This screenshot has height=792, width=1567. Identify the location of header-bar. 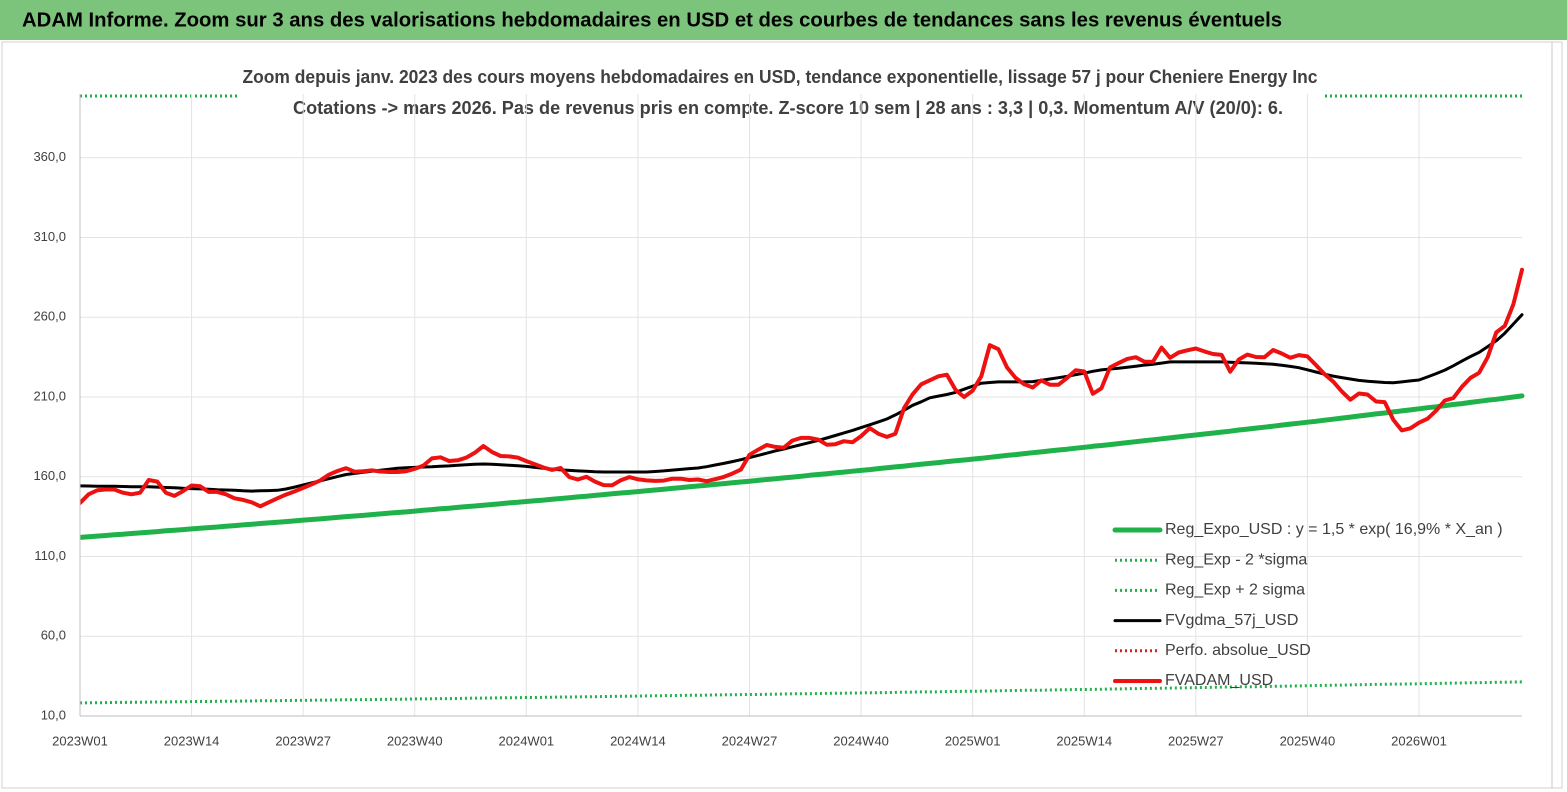
(783, 20).